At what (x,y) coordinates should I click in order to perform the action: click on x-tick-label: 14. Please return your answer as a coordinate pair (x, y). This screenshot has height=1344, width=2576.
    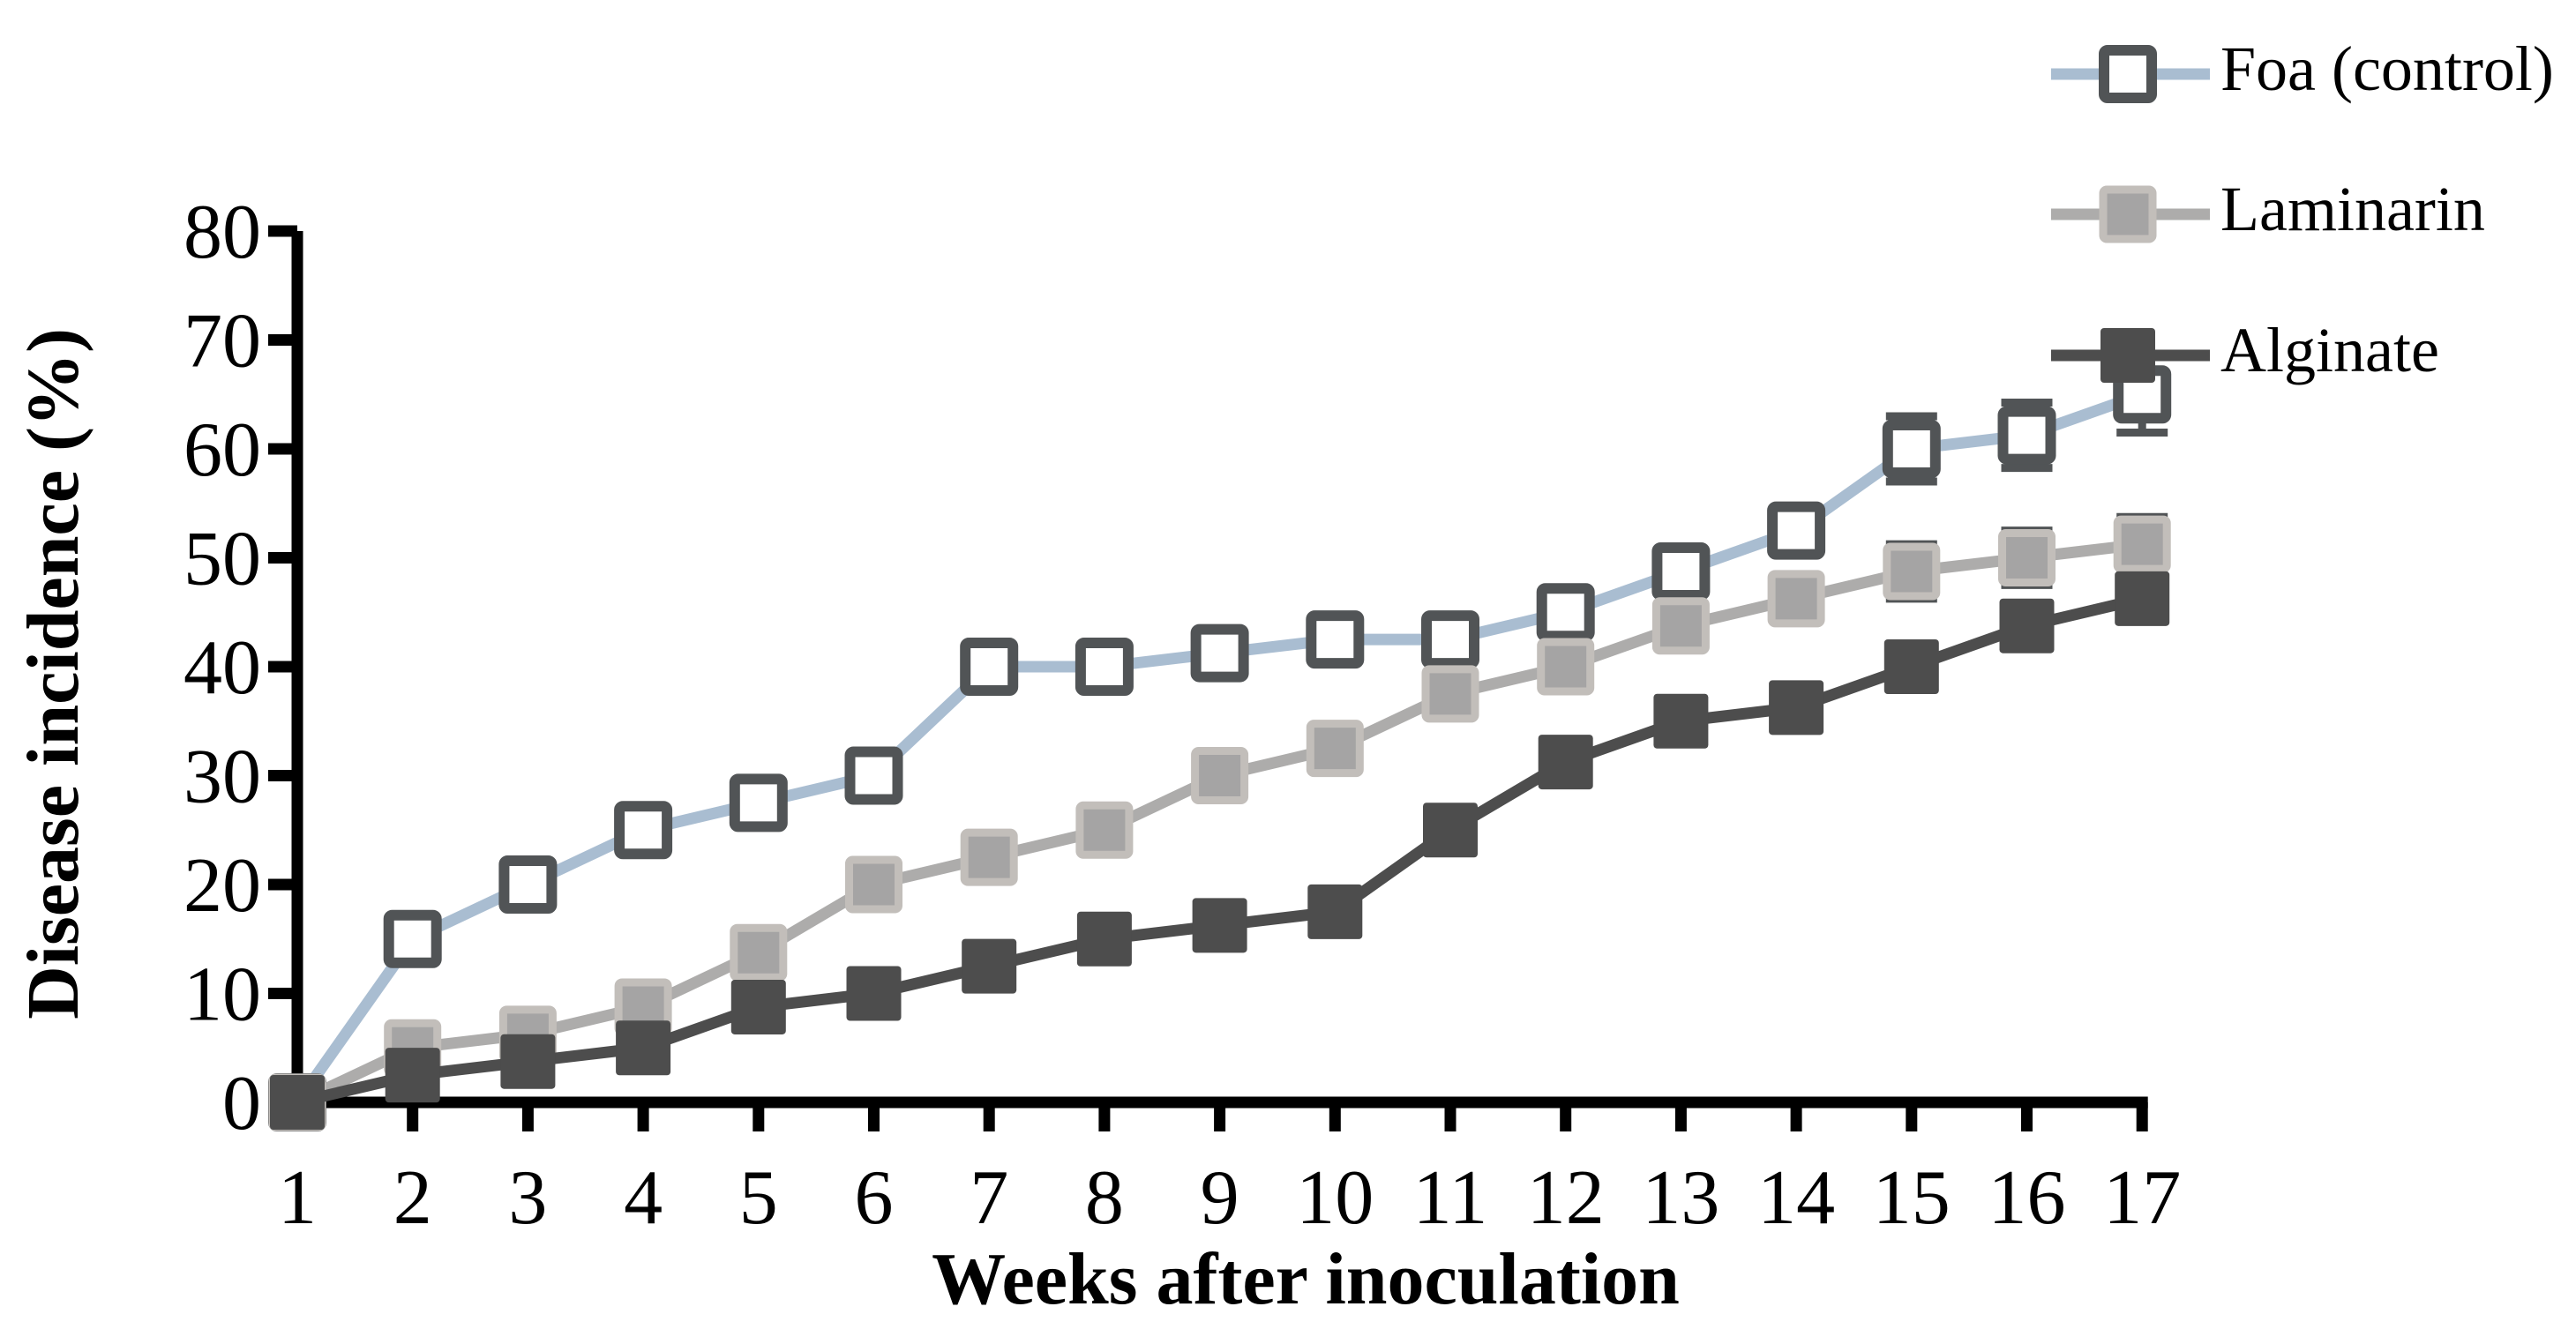
    Looking at the image, I should click on (1796, 1198).